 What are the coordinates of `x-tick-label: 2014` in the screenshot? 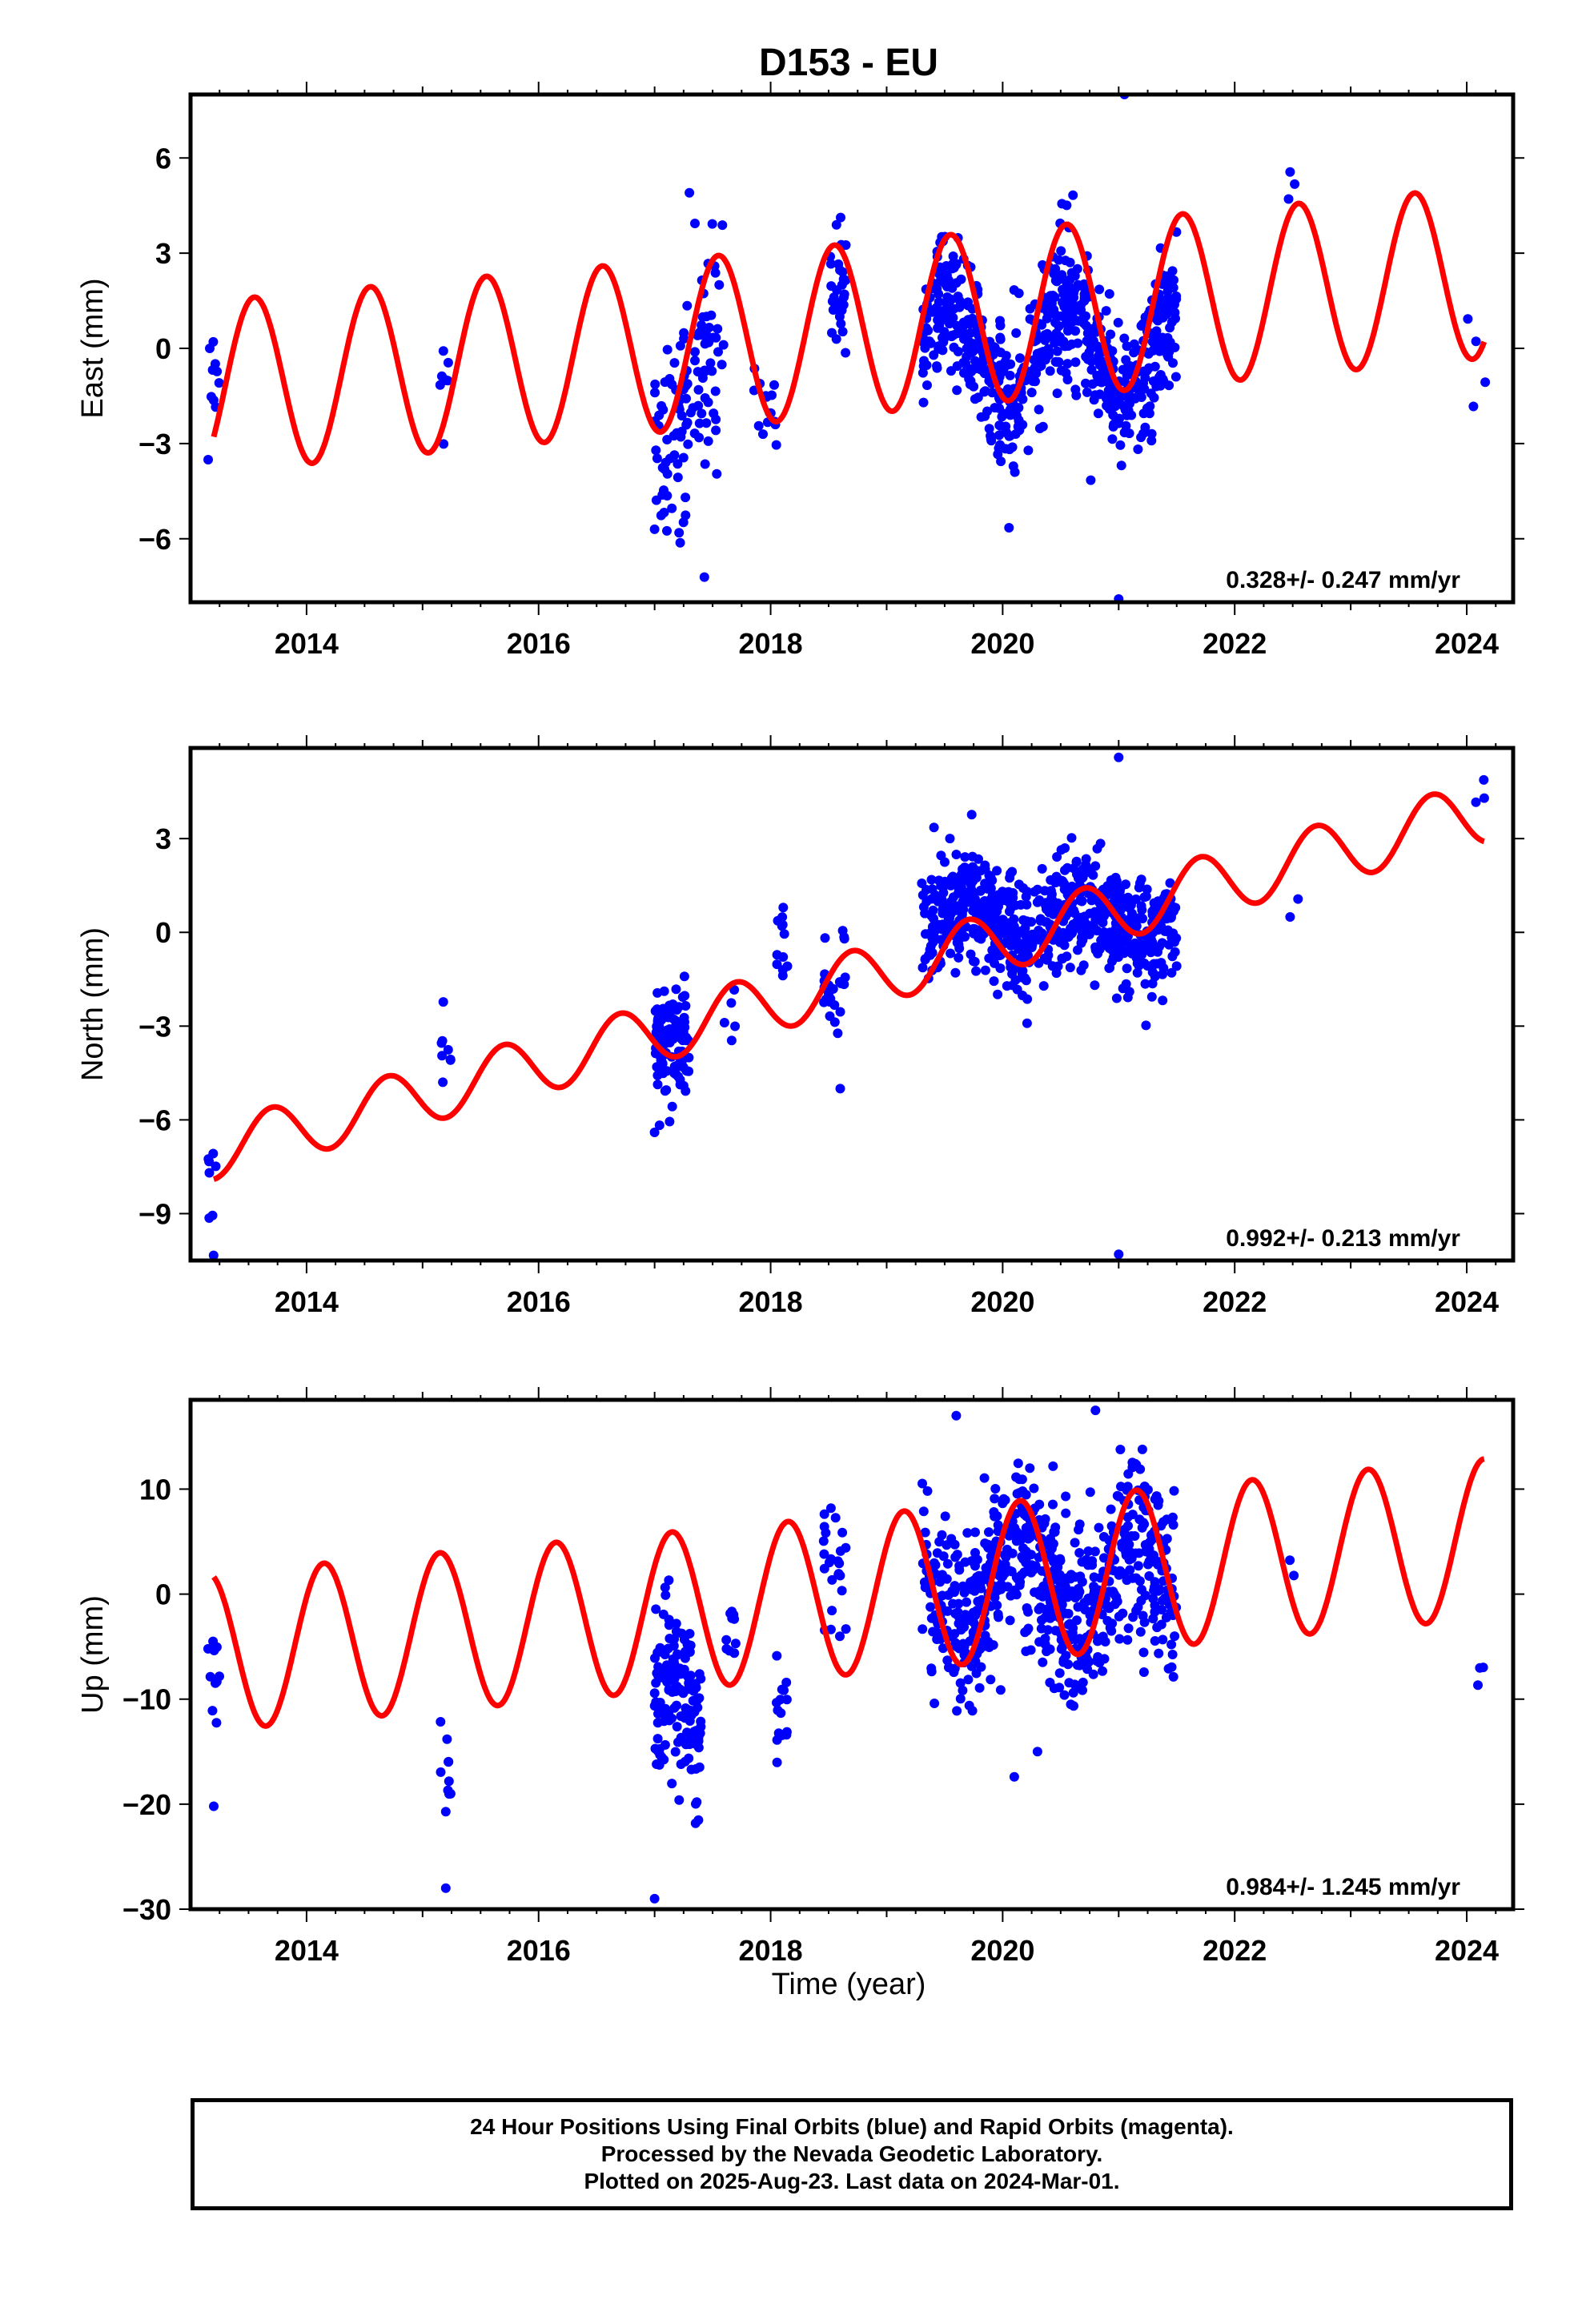 It's located at (307, 1951).